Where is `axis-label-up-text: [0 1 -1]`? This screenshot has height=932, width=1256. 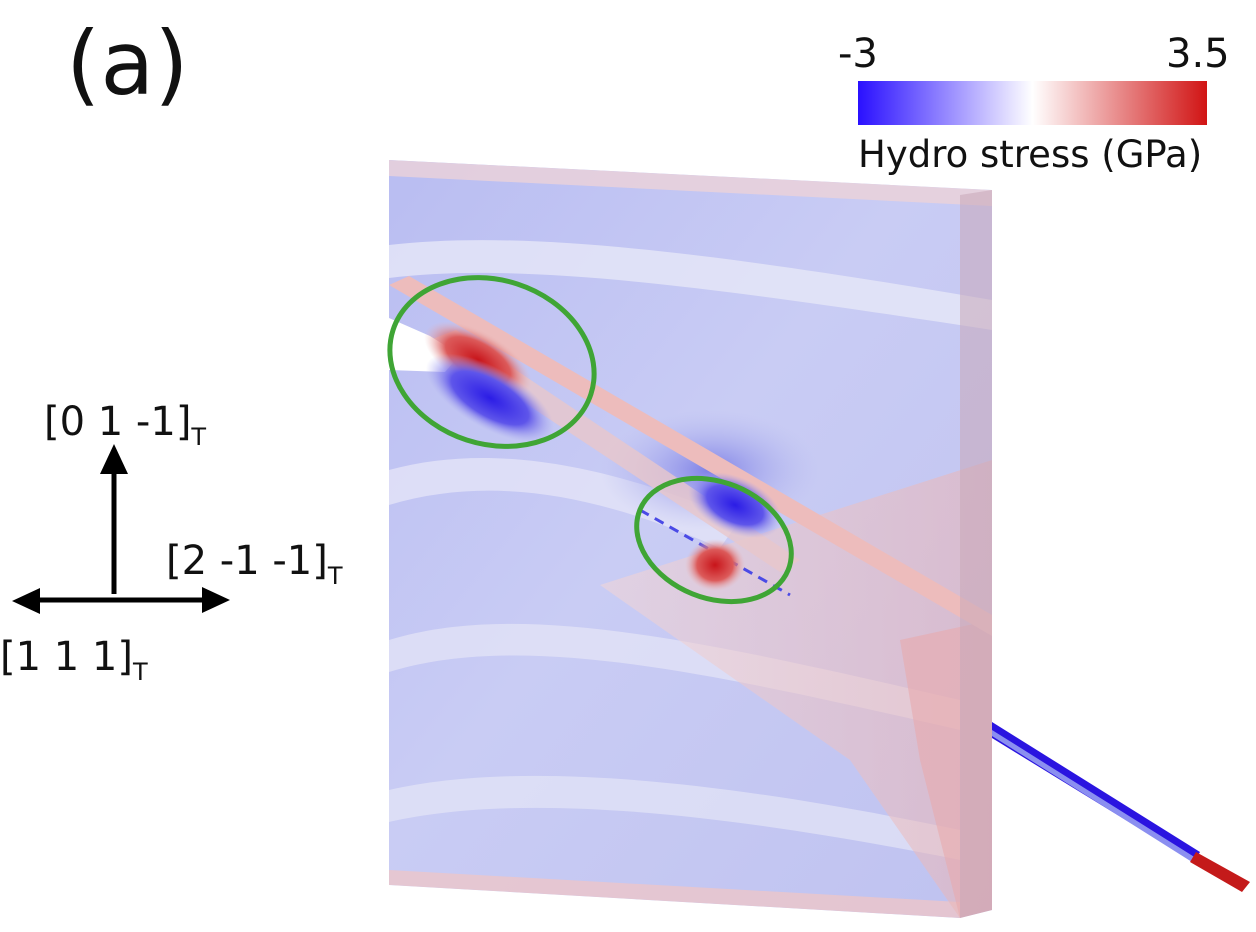 axis-label-up-text: [0 1 -1] is located at coordinates (118, 422).